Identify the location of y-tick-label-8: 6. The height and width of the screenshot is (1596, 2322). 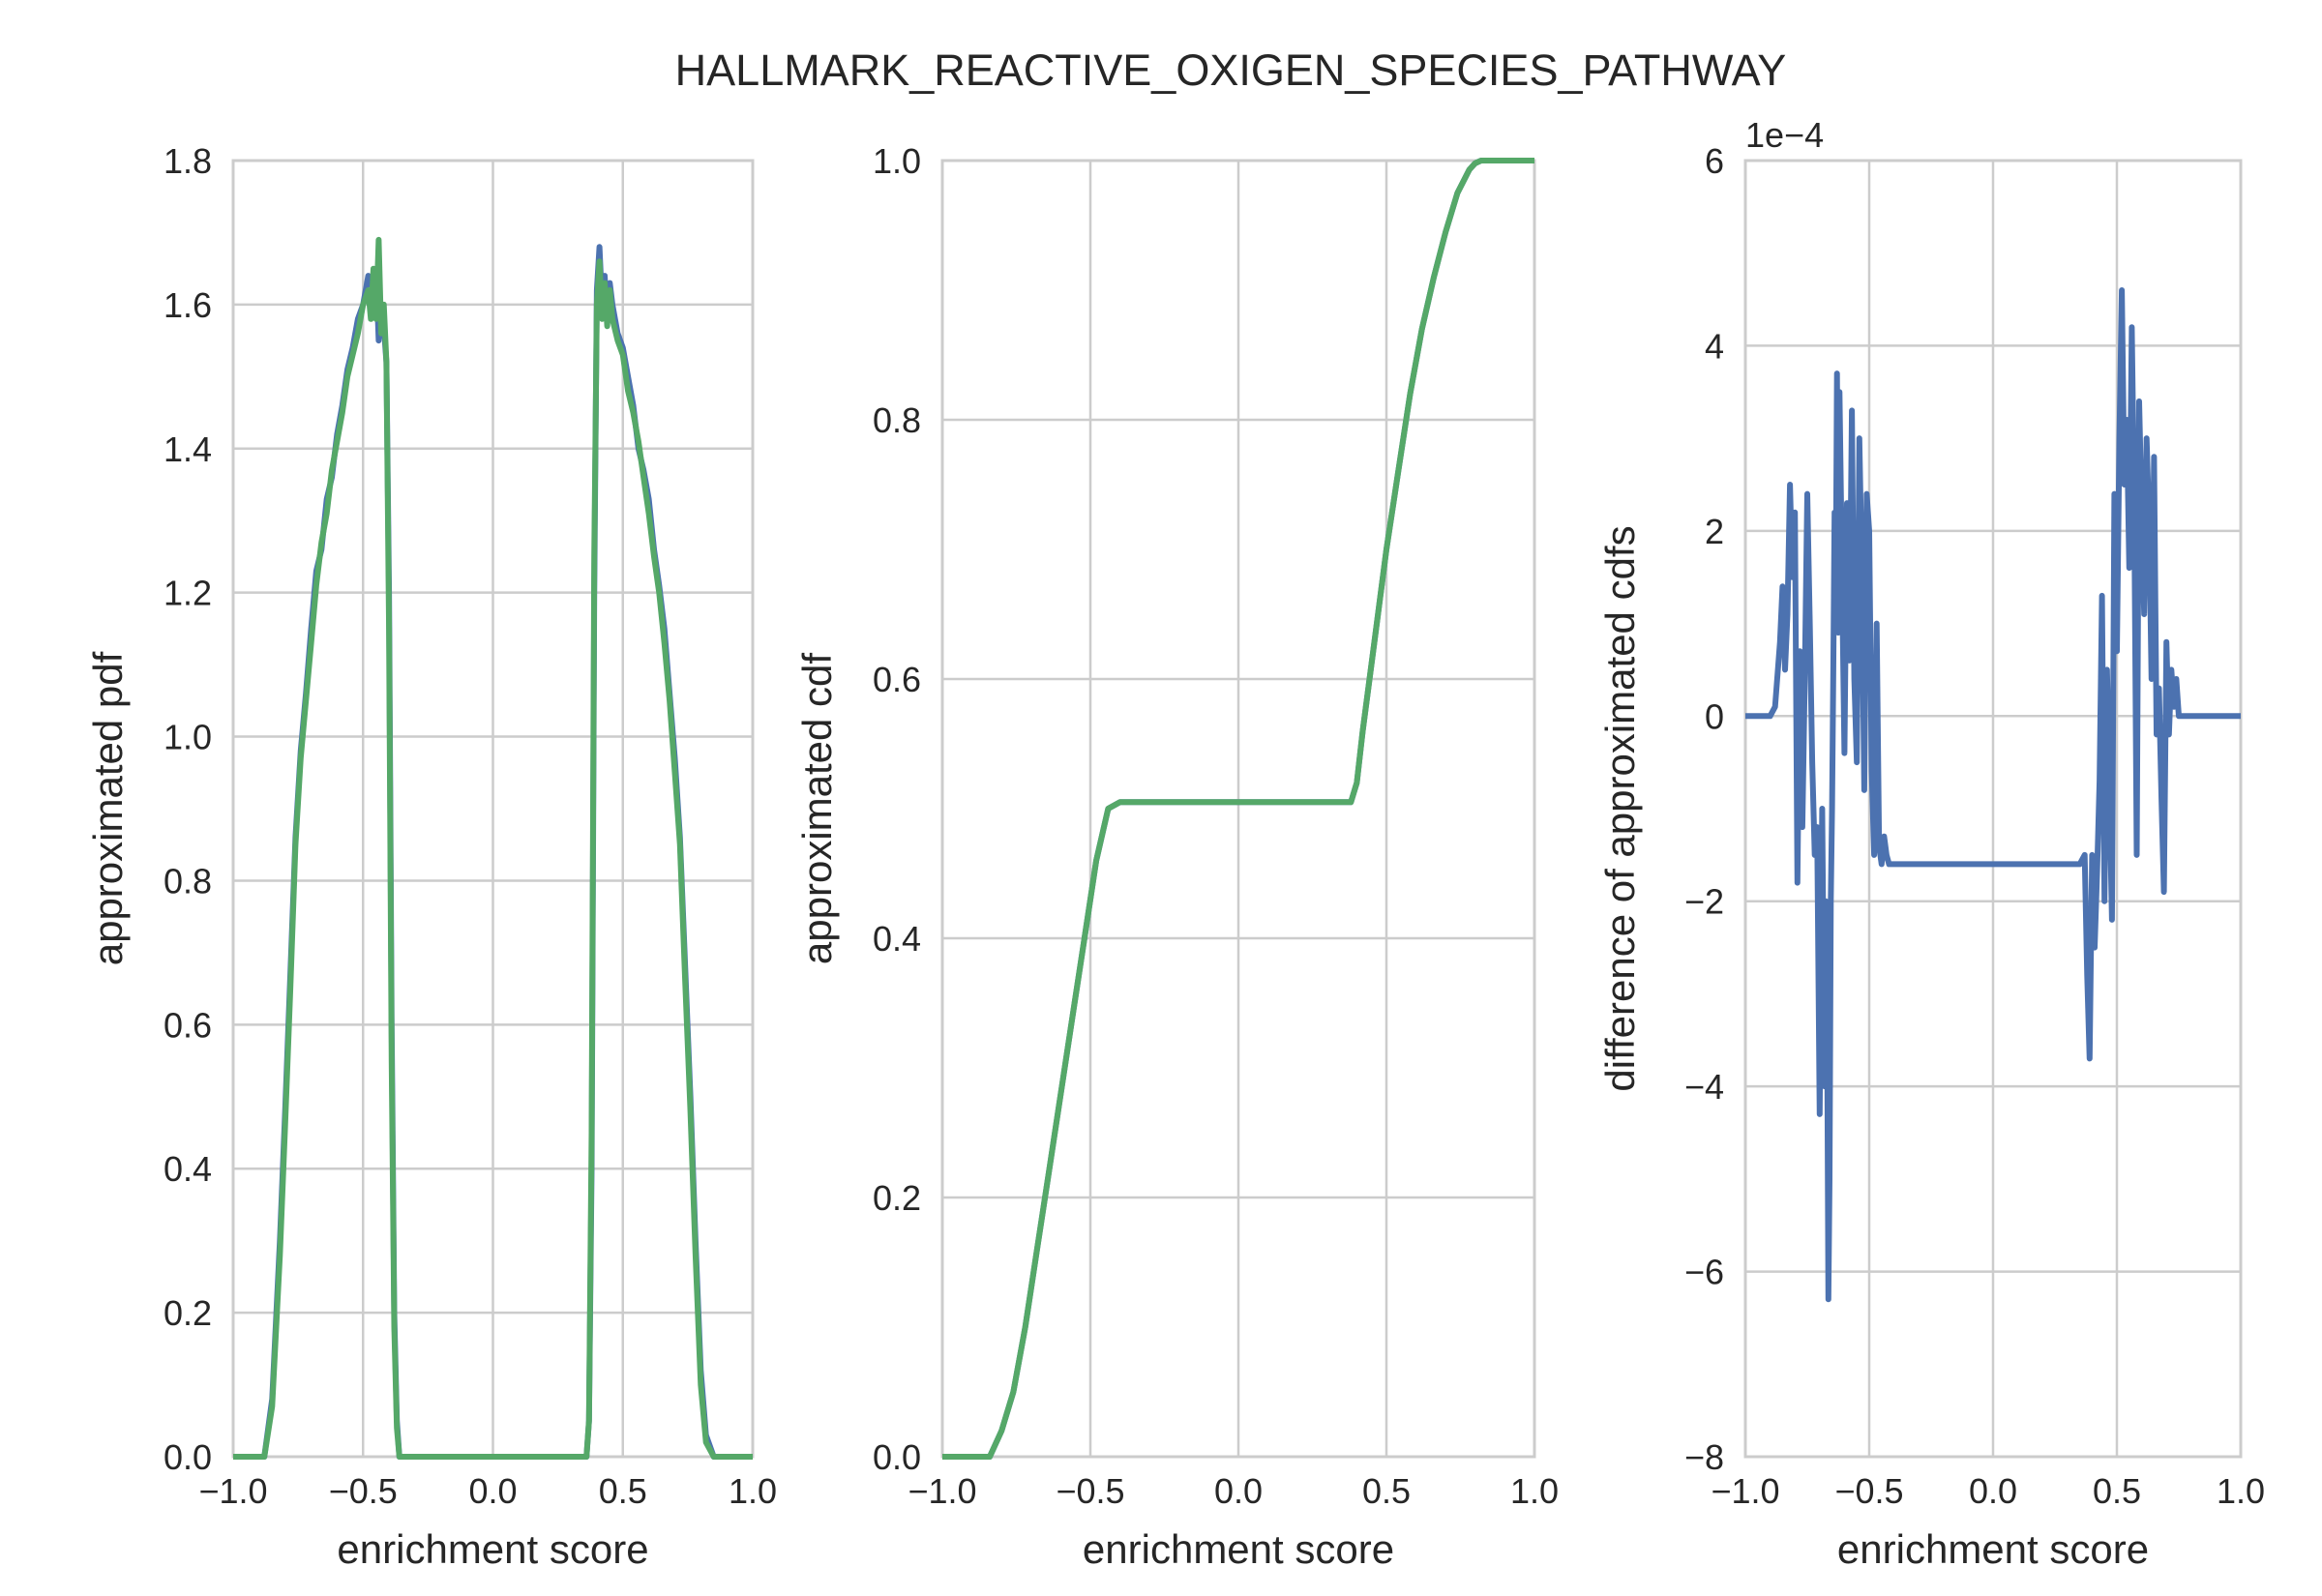
(1714, 161).